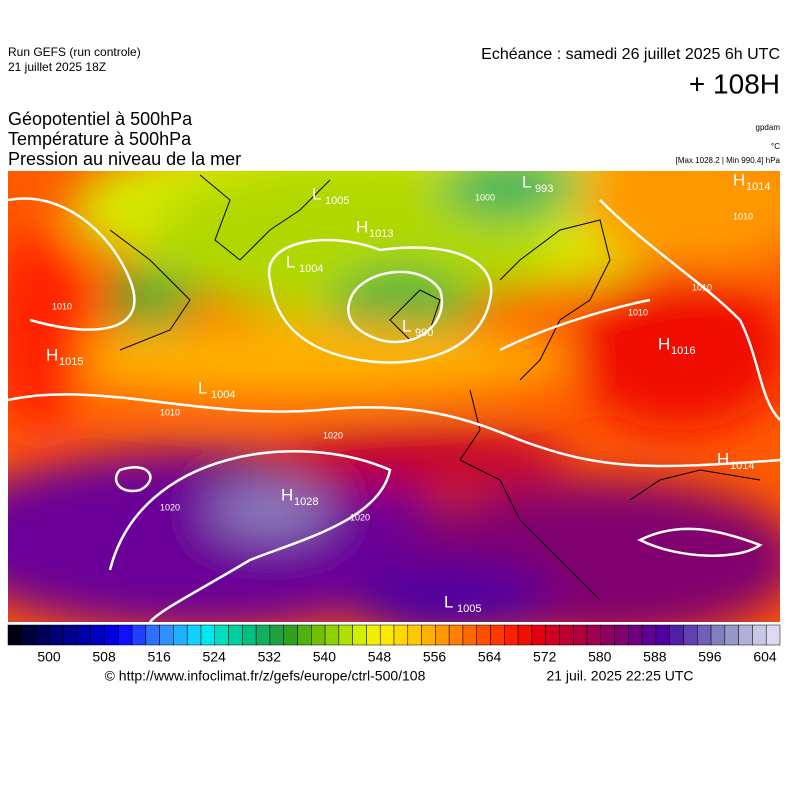  I want to click on center-pressure: 990, so click(424, 333).